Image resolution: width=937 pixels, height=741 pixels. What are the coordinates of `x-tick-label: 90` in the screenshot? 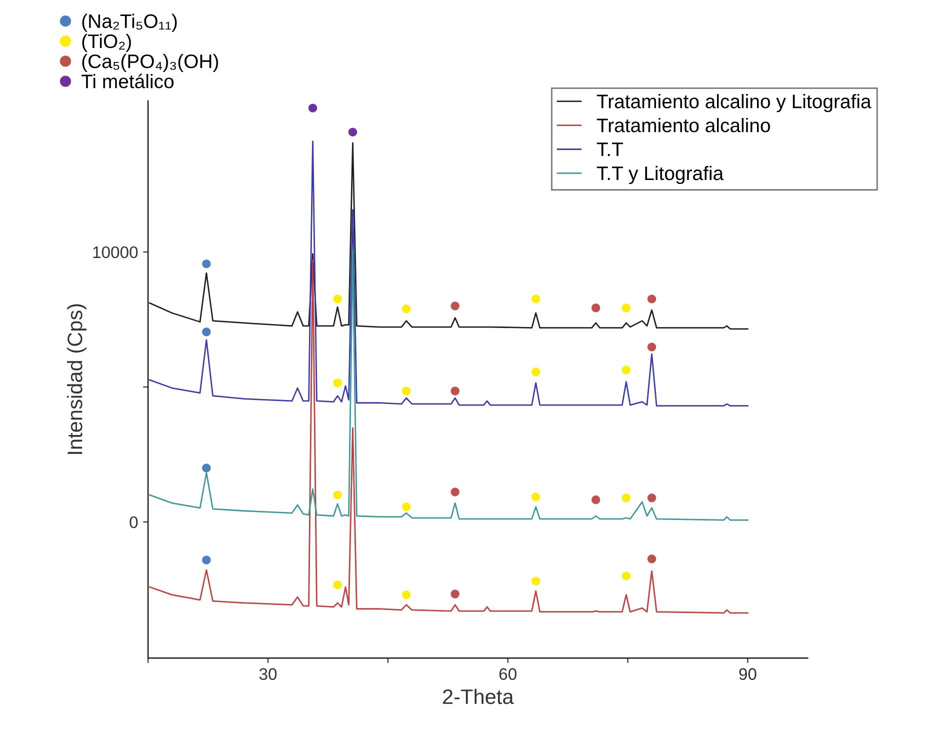 It's located at (747, 674).